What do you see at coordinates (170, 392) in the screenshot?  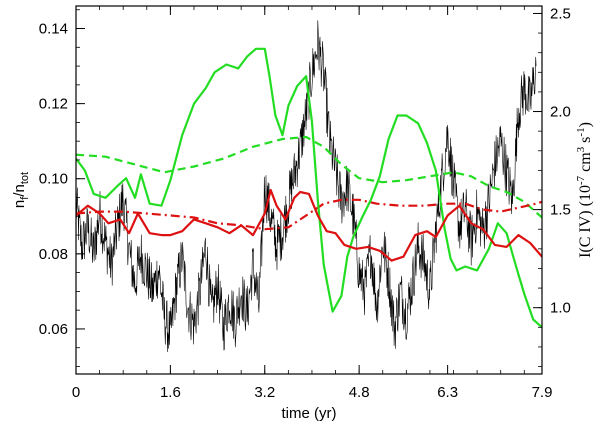 I see `x-tick-label: 1.6` at bounding box center [170, 392].